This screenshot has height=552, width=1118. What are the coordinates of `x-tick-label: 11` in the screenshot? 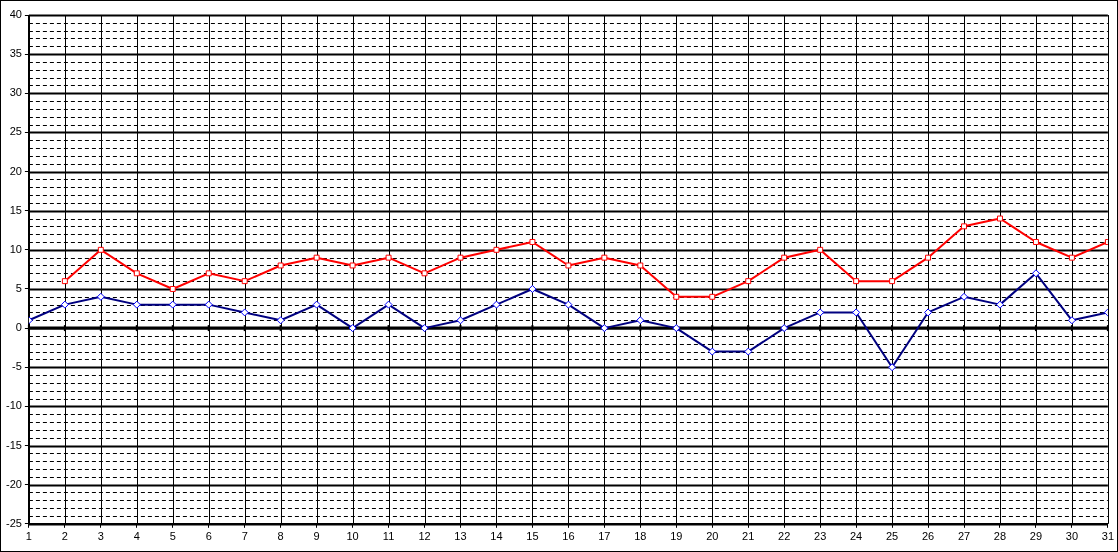 It's located at (388, 536).